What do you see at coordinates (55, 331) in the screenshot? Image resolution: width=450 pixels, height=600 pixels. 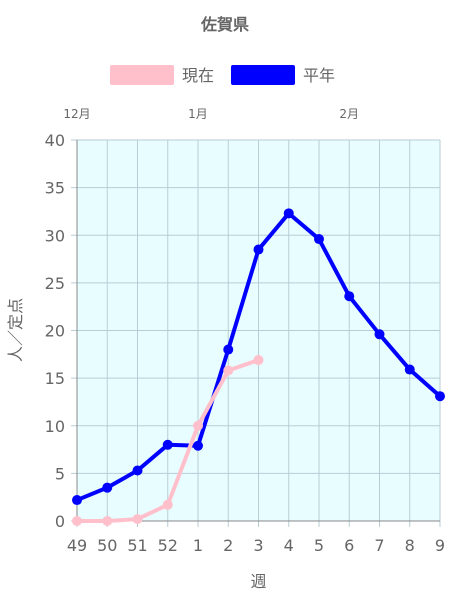 I see `y-tick-label: 20` at bounding box center [55, 331].